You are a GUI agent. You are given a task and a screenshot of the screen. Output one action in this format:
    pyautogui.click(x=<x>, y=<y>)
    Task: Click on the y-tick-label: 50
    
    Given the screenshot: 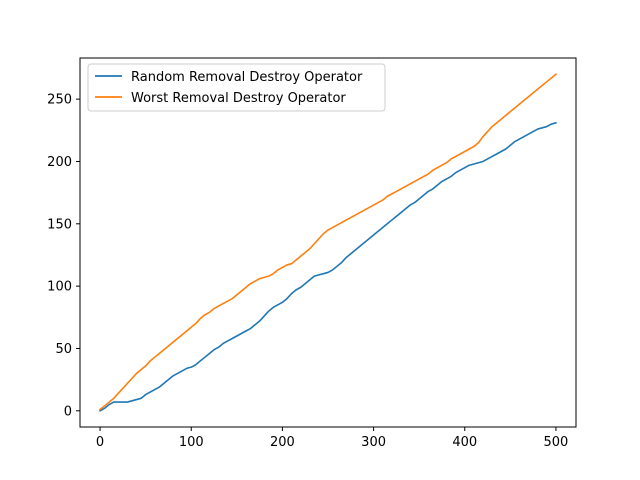 What is the action you would take?
    pyautogui.click(x=63, y=349)
    